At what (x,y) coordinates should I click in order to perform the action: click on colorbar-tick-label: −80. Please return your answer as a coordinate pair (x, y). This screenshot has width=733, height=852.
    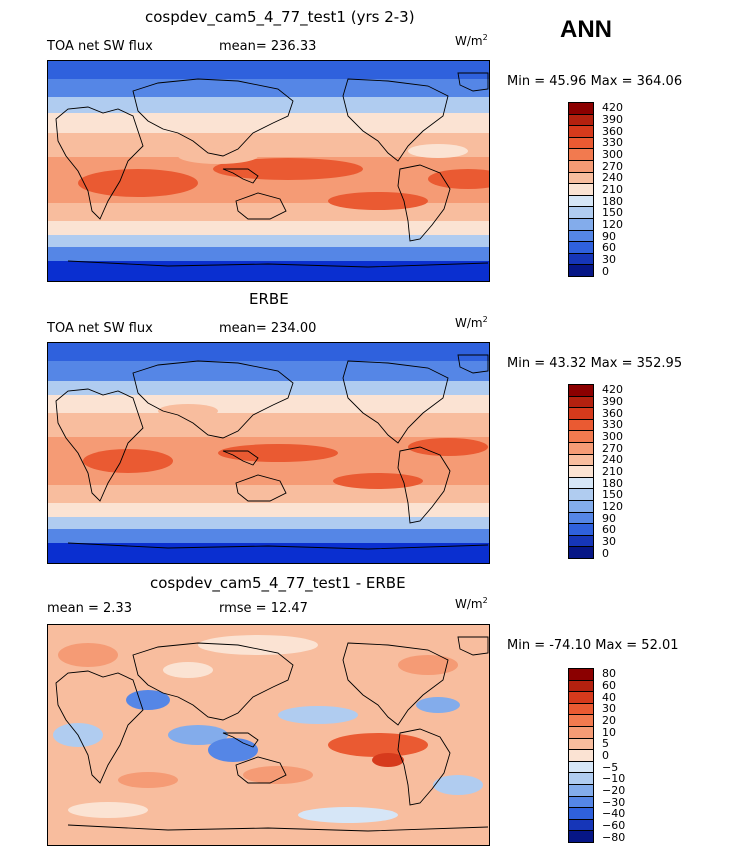
    Looking at the image, I should click on (614, 837).